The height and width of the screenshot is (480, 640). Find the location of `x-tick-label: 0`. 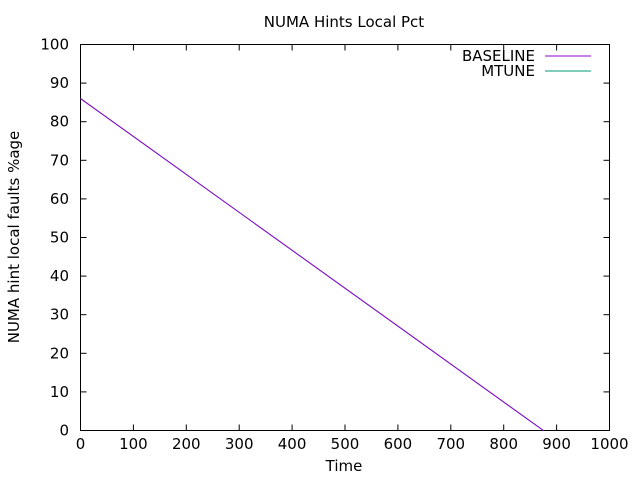

x-tick-label: 0 is located at coordinates (81, 444).